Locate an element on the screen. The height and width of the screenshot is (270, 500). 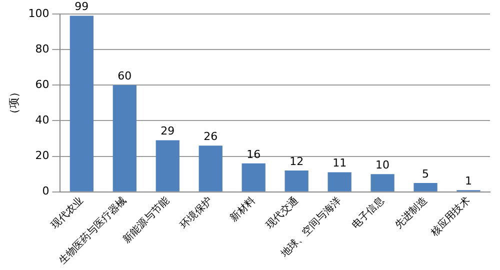
data-label: 29 is located at coordinates (167, 131).